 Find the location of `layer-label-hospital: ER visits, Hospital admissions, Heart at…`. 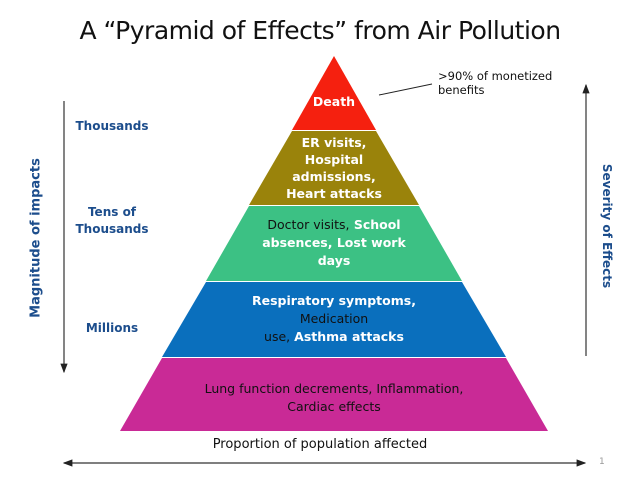

layer-label-hospital: ER visits, Hospital admissions, Heart at… is located at coordinates (334, 168).